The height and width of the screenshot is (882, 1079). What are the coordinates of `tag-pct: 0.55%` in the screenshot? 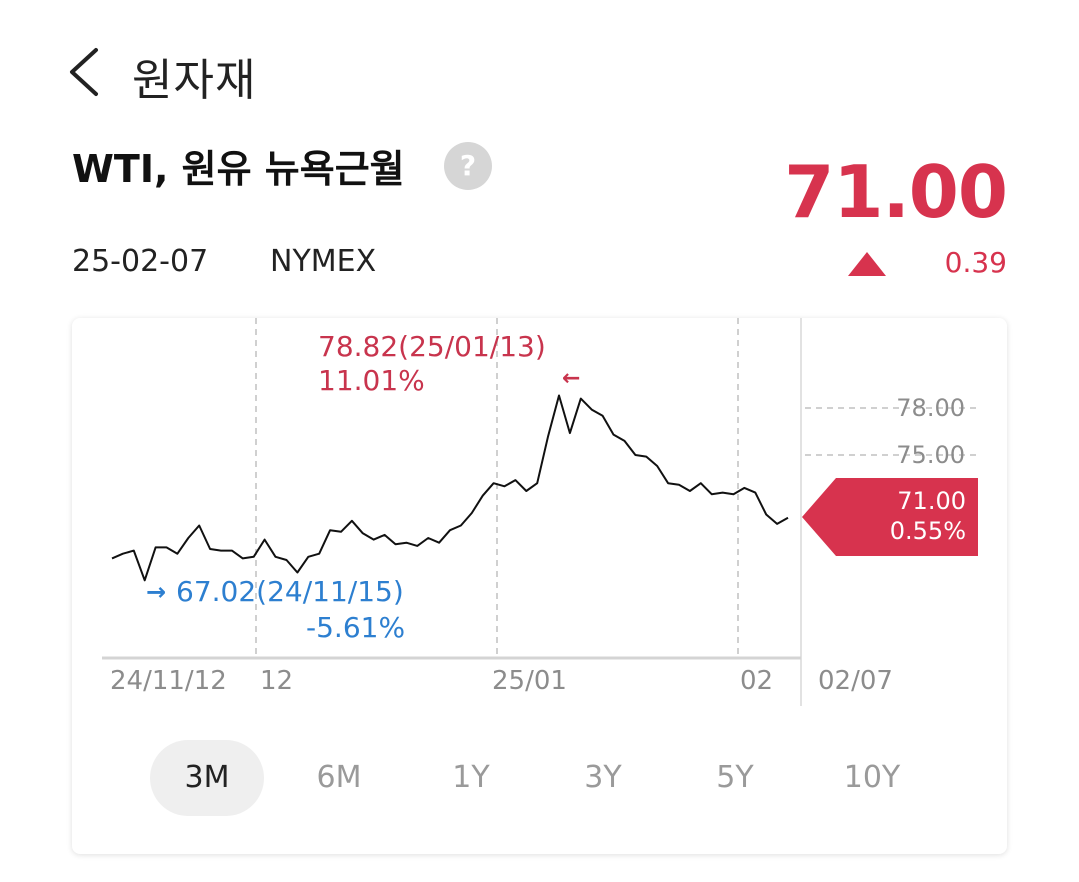 It's located at (927, 531).